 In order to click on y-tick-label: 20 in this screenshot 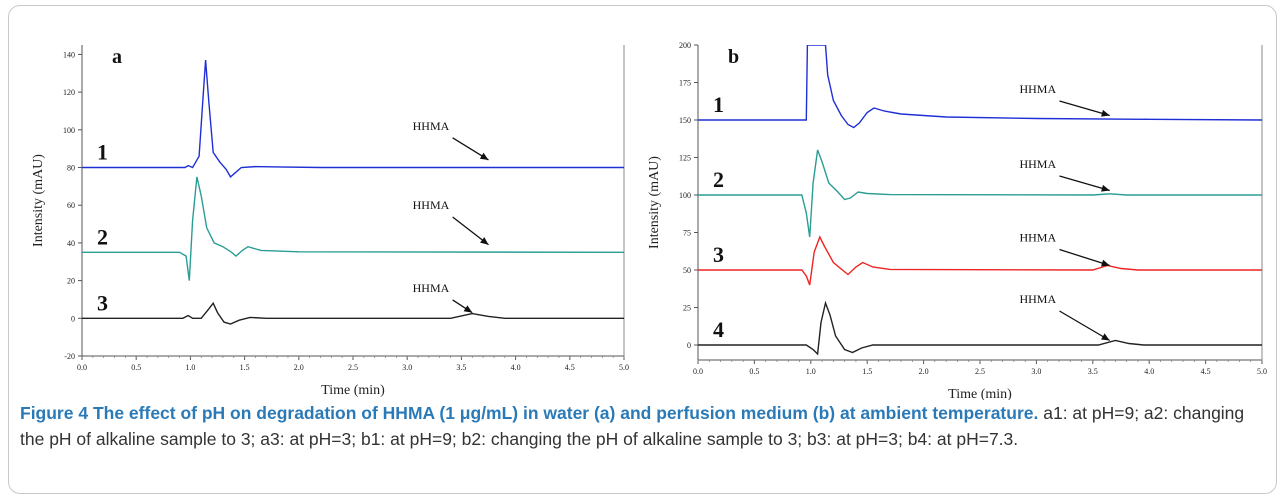, I will do `click(71, 281)`.